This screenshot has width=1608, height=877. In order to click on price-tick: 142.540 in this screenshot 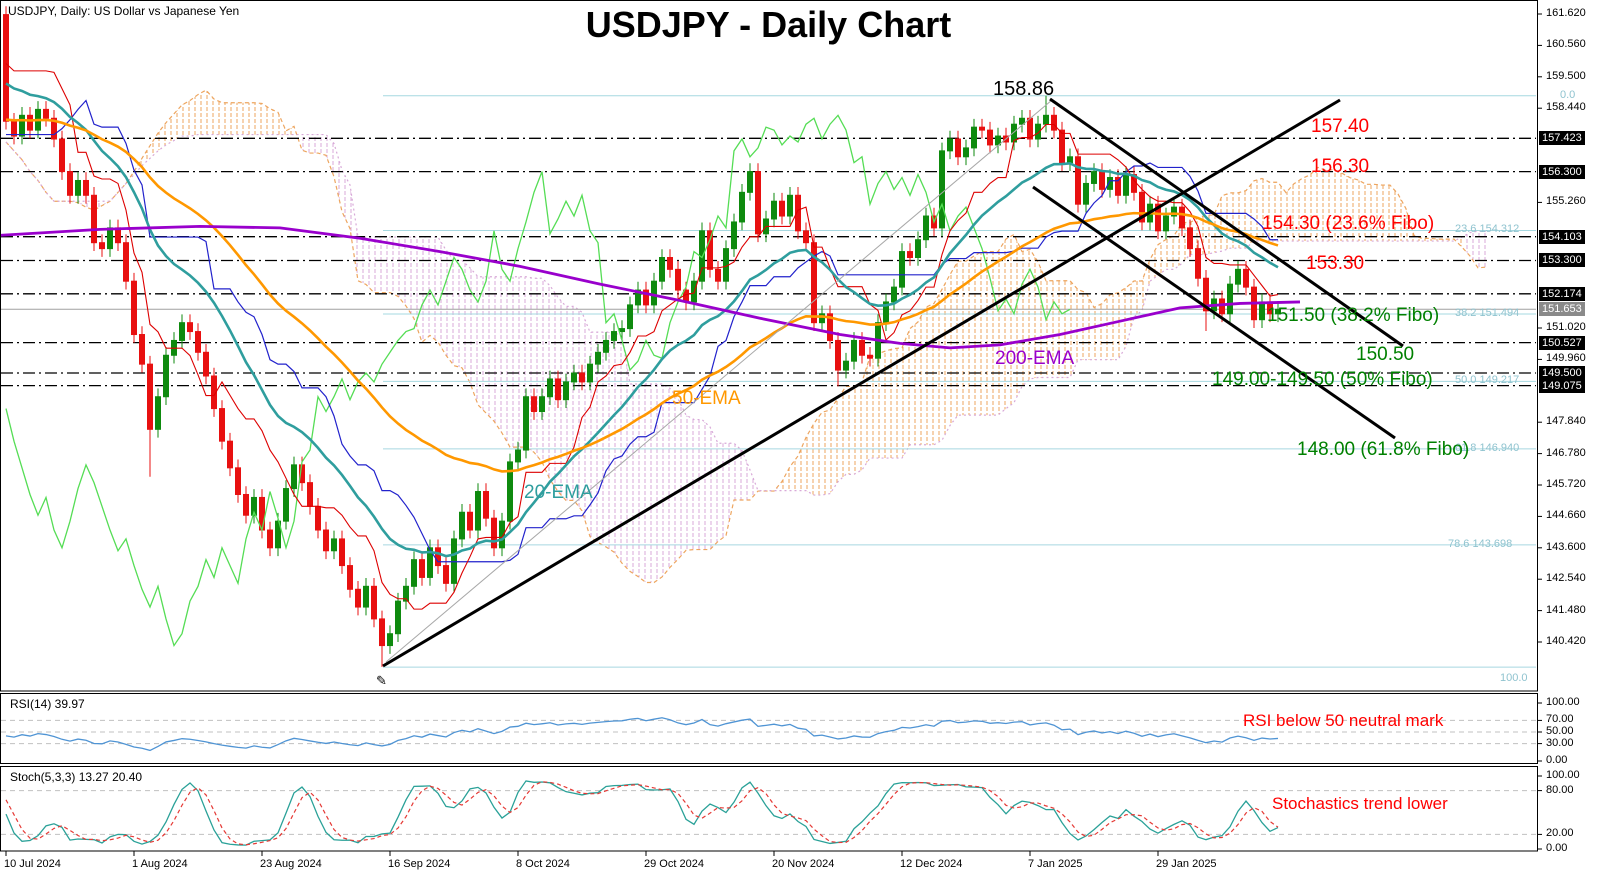, I will do `click(1566, 578)`.